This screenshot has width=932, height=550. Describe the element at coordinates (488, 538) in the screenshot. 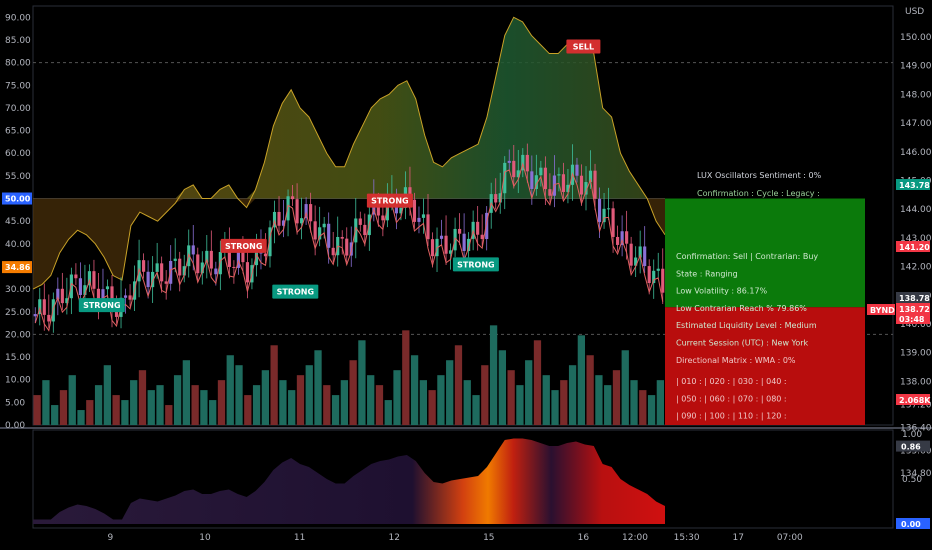

I see `x-axis-tick: 15` at that location.